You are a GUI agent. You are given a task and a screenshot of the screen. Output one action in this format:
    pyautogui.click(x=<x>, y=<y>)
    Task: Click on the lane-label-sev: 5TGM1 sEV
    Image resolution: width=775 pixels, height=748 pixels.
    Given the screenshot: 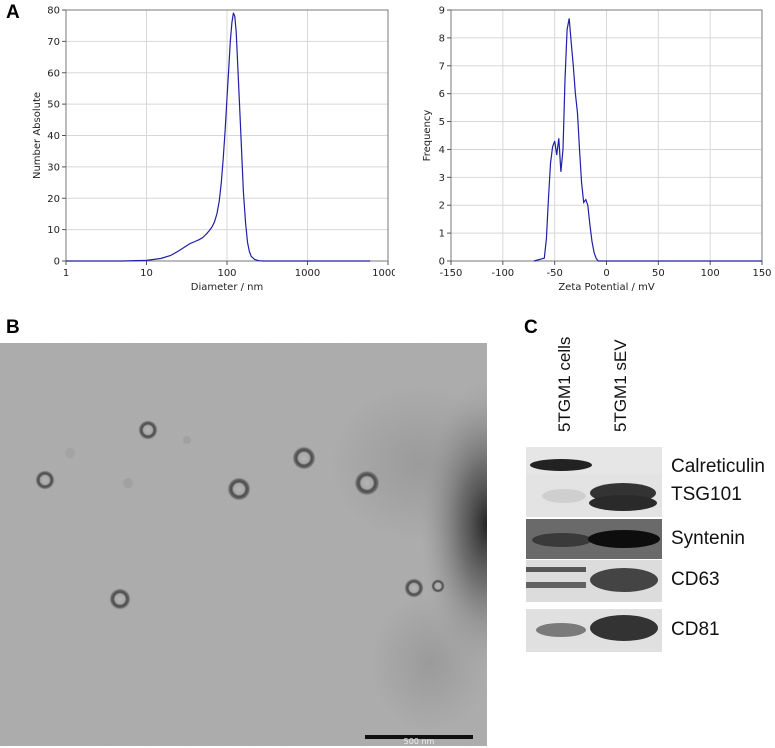 What is the action you would take?
    pyautogui.click(x=620, y=385)
    